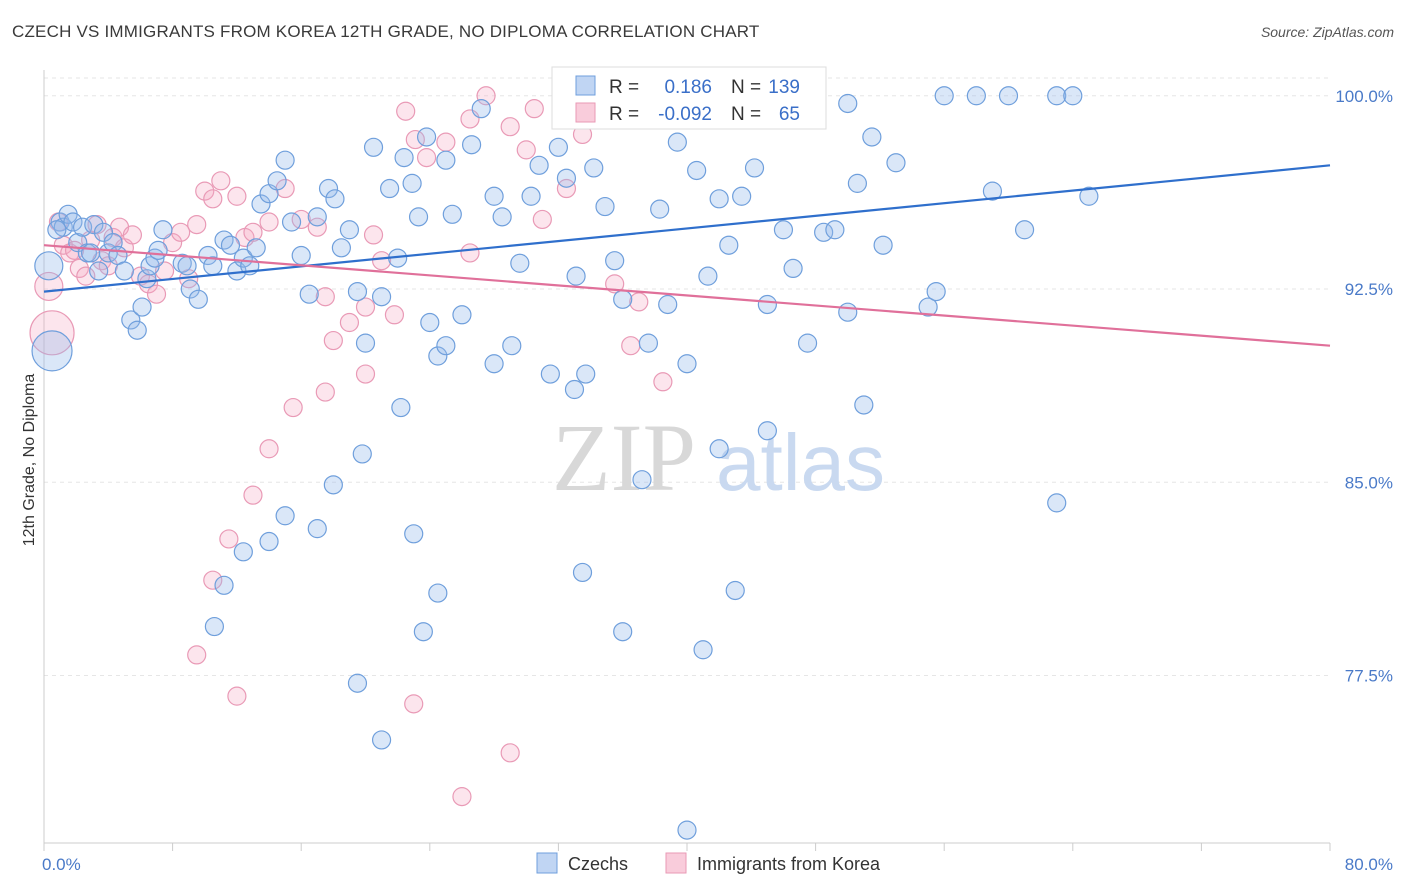 Image resolution: width=1406 pixels, height=892 pixels. What do you see at coordinates (61, 864) in the screenshot?
I see `x-tick-label: 0.0%` at bounding box center [61, 864].